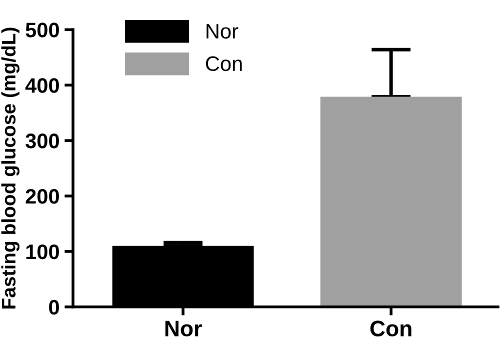  What do you see at coordinates (54, 307) in the screenshot?
I see `y-tick-label: 0` at bounding box center [54, 307].